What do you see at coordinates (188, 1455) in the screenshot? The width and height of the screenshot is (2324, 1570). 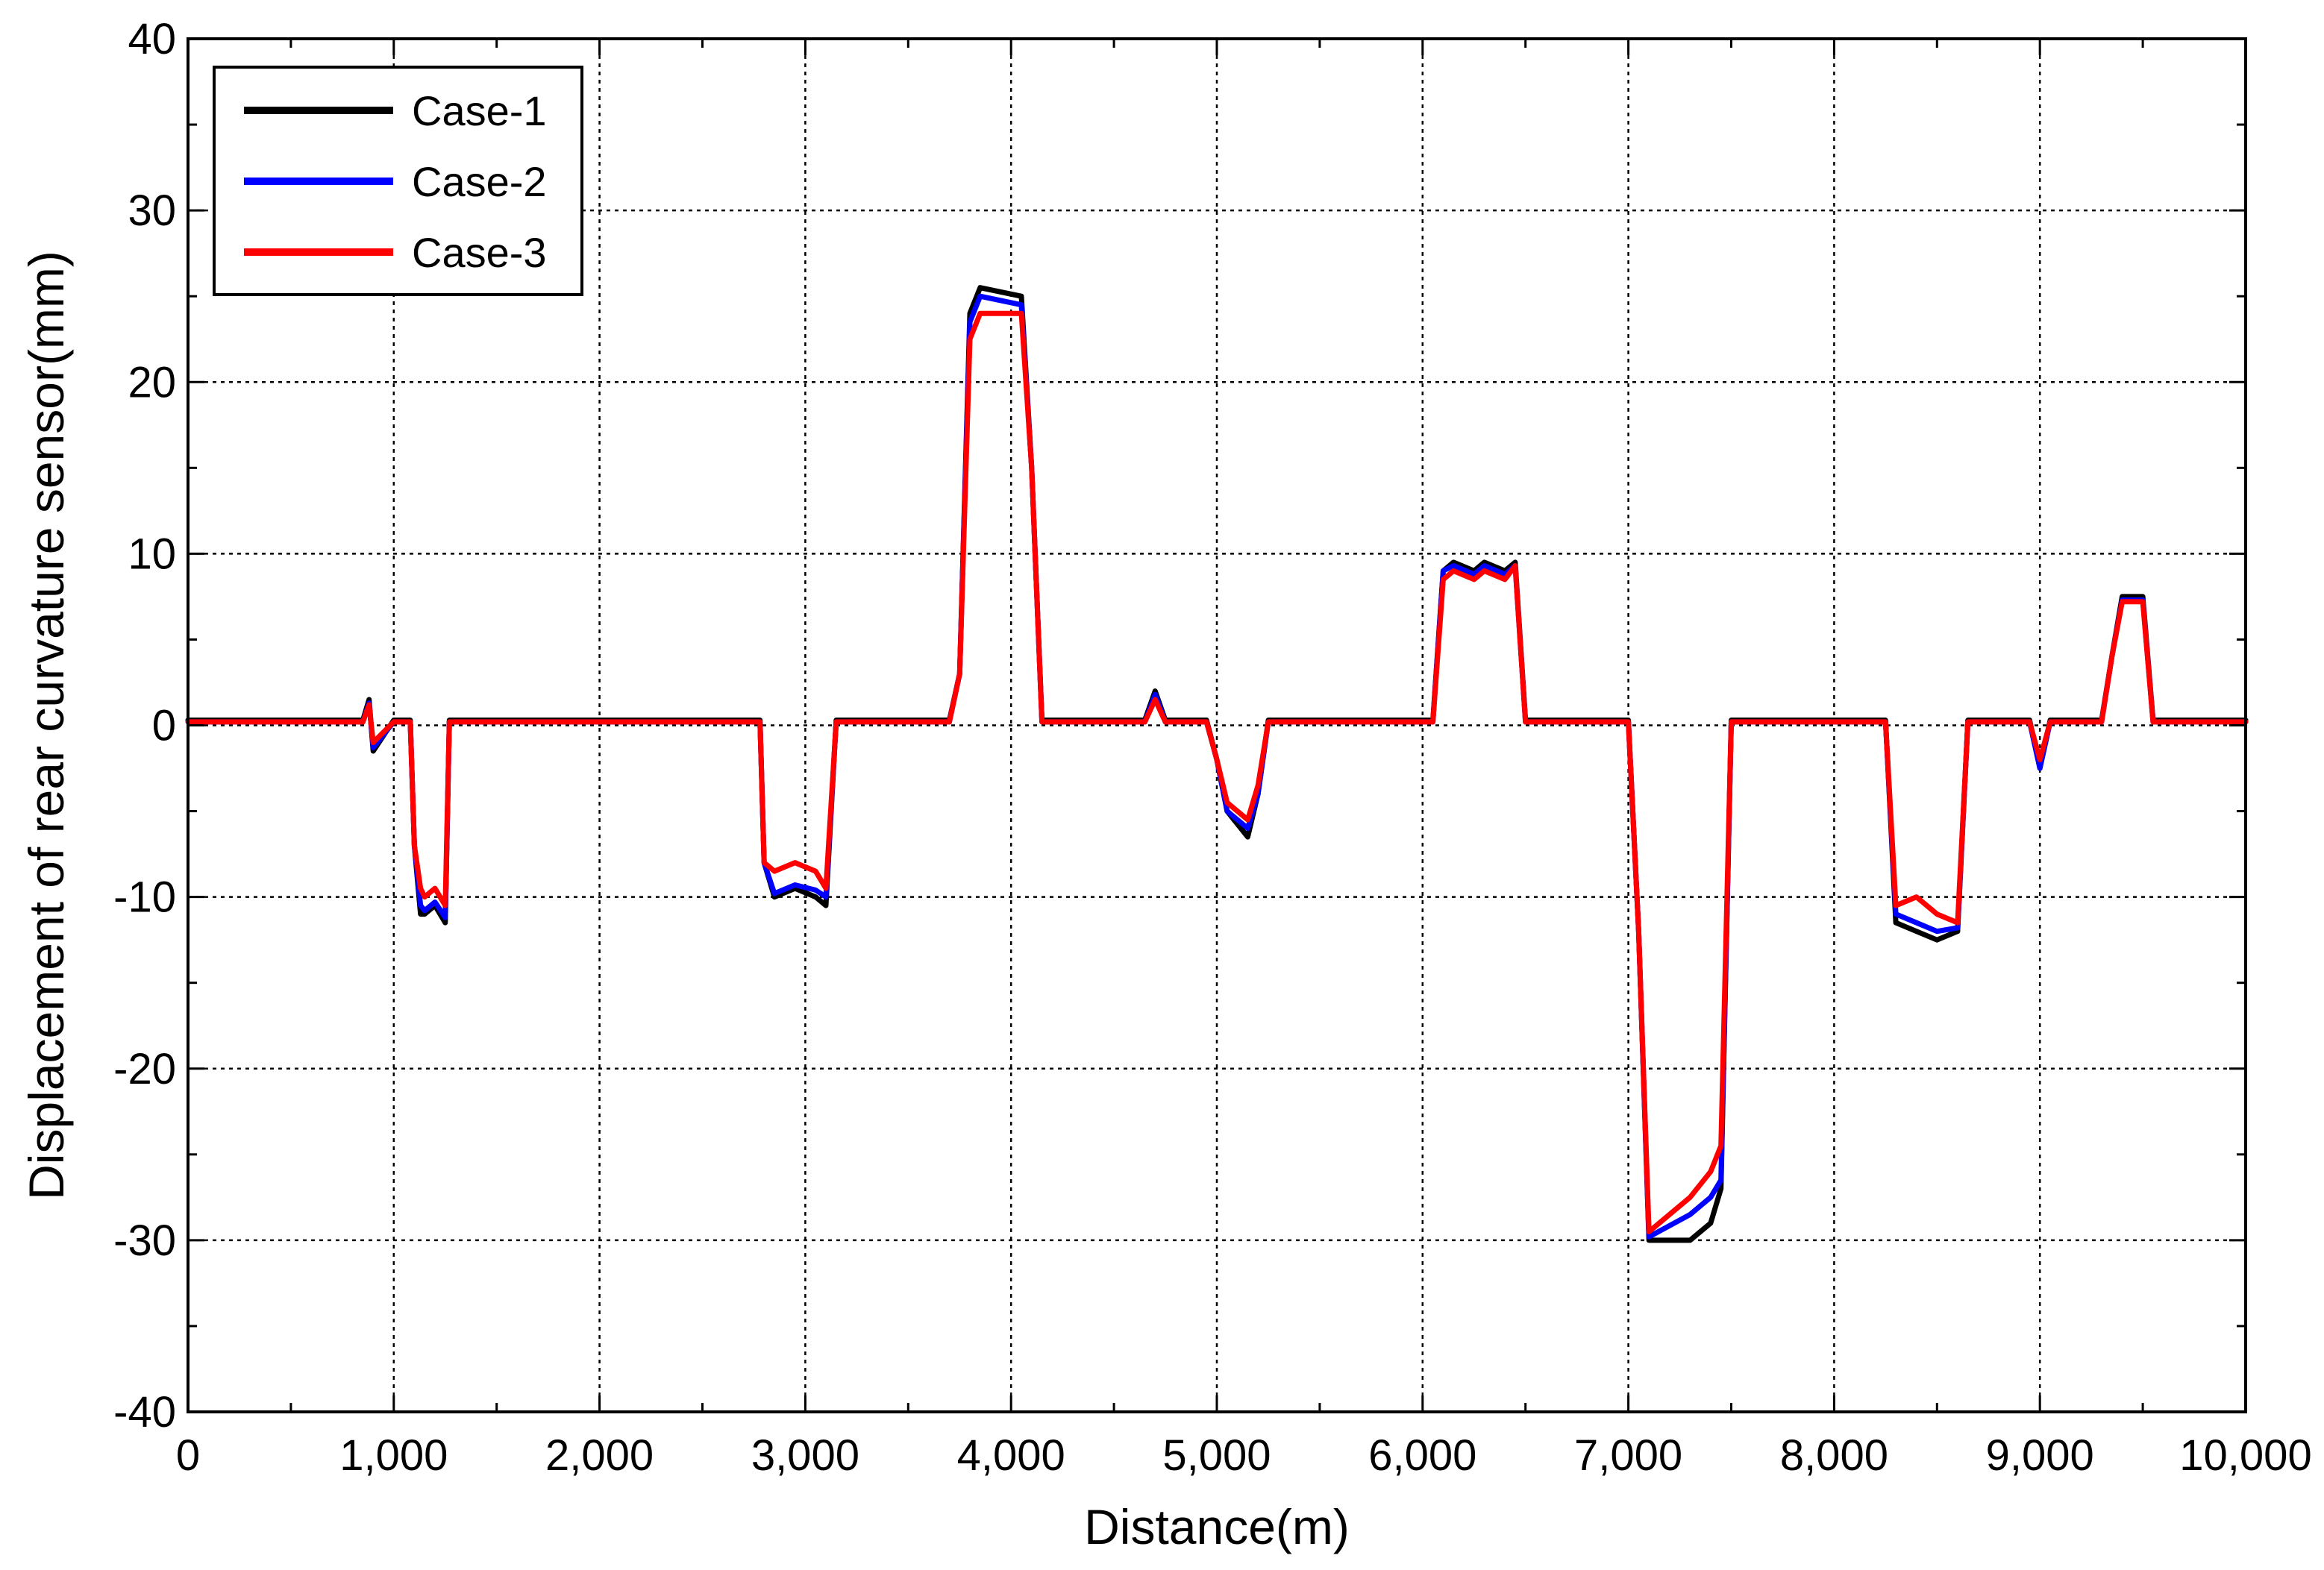 I see `x-tick-label: 0` at bounding box center [188, 1455].